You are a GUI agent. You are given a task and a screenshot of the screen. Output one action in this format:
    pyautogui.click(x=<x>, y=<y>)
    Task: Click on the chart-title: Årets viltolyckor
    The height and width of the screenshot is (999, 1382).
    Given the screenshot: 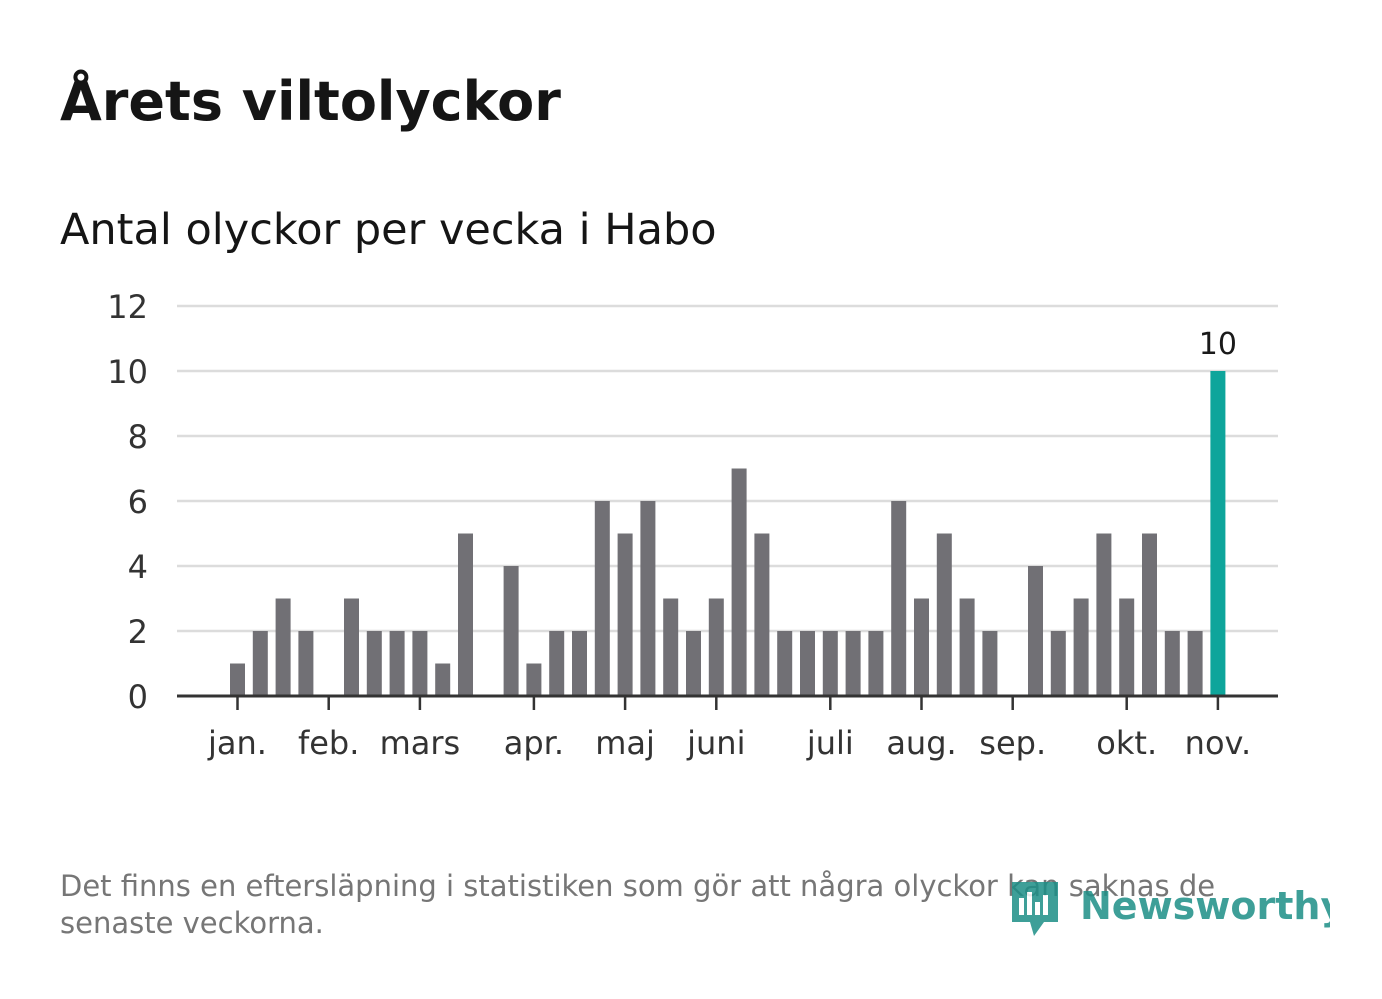 What is the action you would take?
    pyautogui.click(x=310, y=101)
    